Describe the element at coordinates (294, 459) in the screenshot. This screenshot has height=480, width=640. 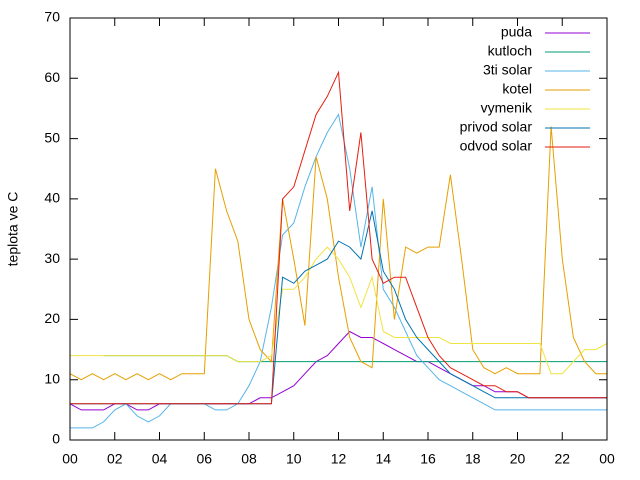
I see `x-tick-label: 10` at that location.